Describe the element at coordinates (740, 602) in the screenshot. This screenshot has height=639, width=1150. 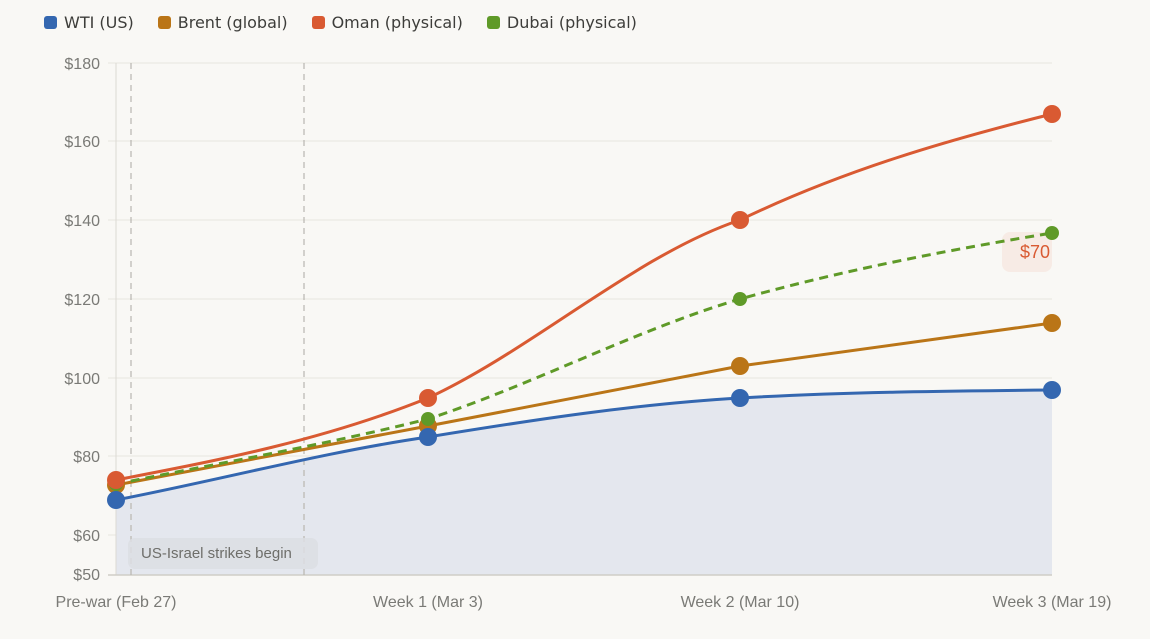
I see `x-tick: Week 2 (Mar 10)` at that location.